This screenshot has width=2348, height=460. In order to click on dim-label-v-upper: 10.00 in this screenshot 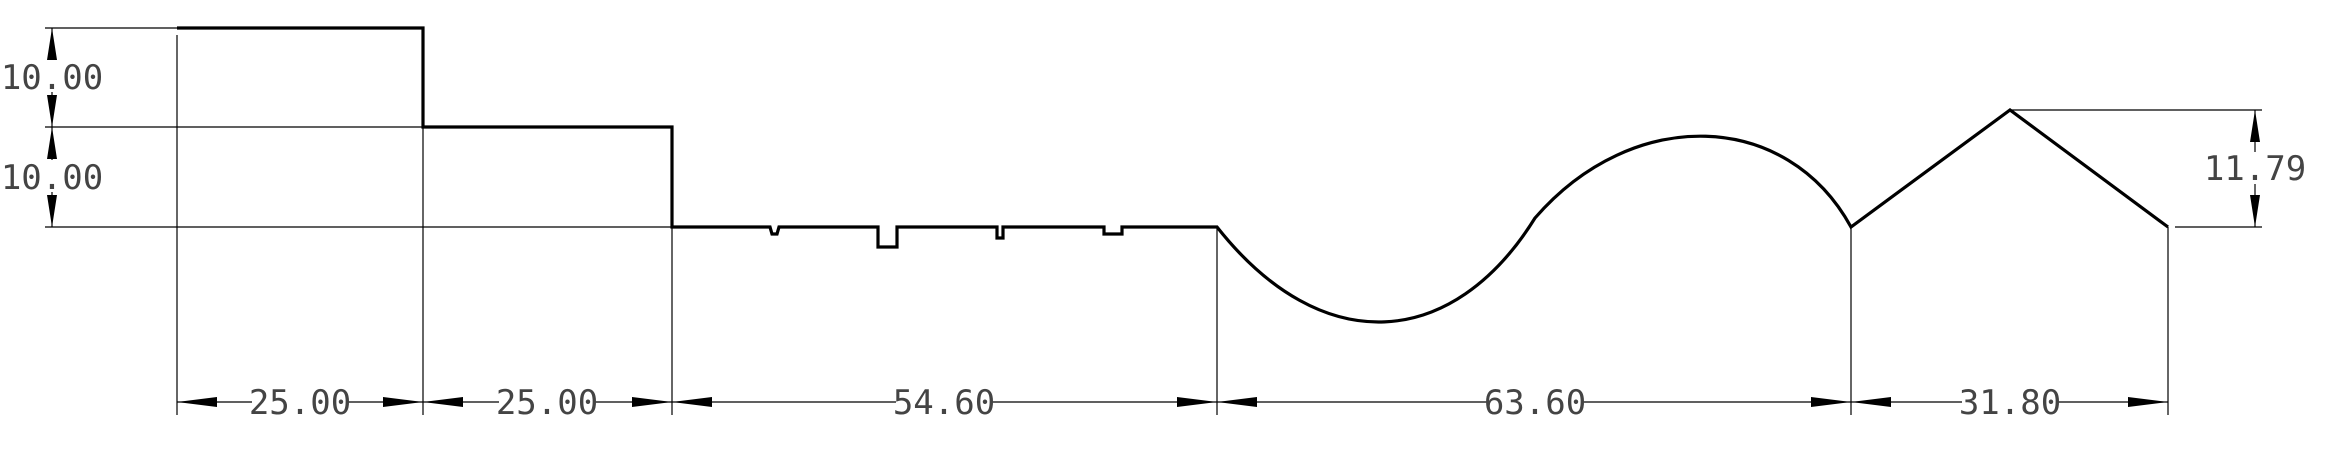, I will do `click(52, 78)`.